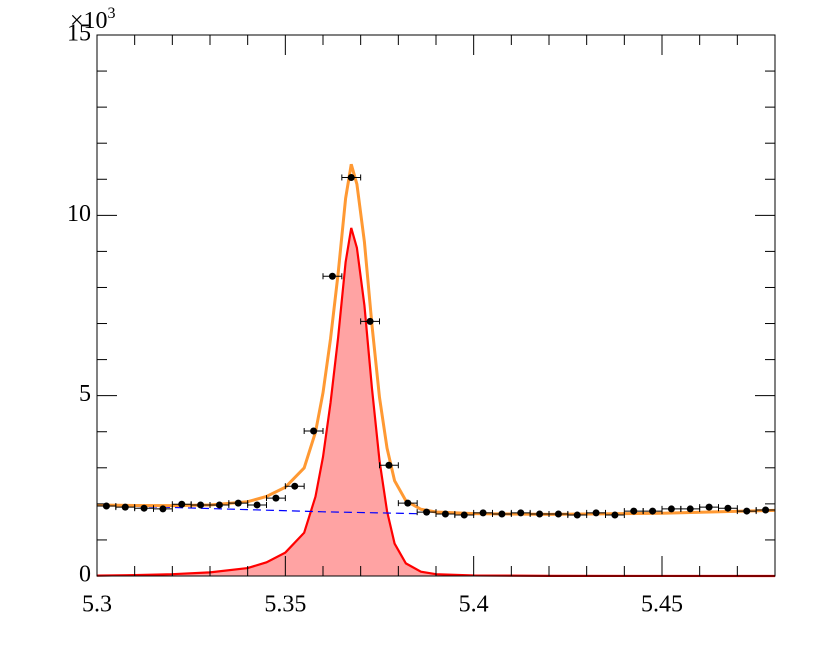 This screenshot has height=654, width=817. Describe the element at coordinates (257, 509) in the screenshot. I see `background-curve` at that location.